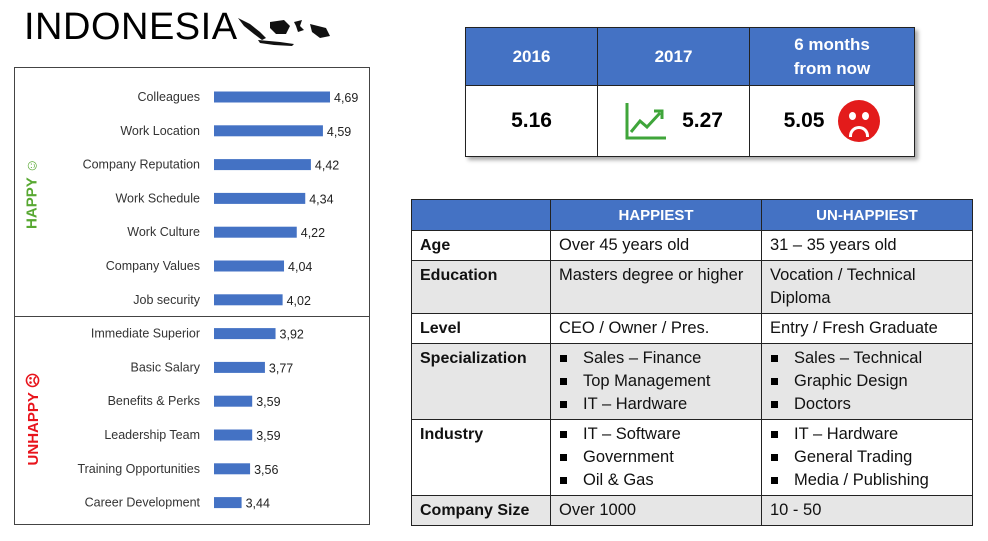  Describe the element at coordinates (531, 56) in the screenshot. I see `score-header-2016: 2016` at that location.